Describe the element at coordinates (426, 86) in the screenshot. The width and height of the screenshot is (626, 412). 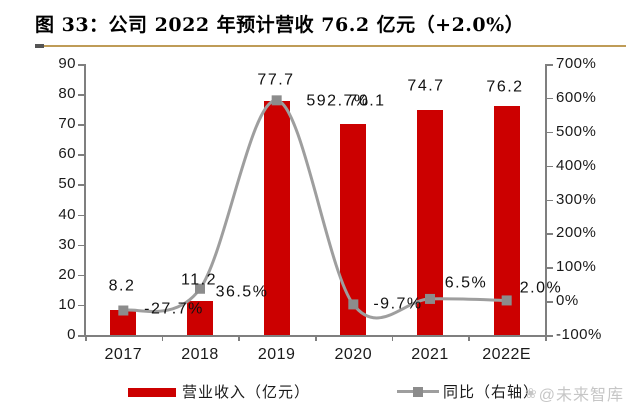
I see `revenue-value-label-2021: 74.7` at that location.